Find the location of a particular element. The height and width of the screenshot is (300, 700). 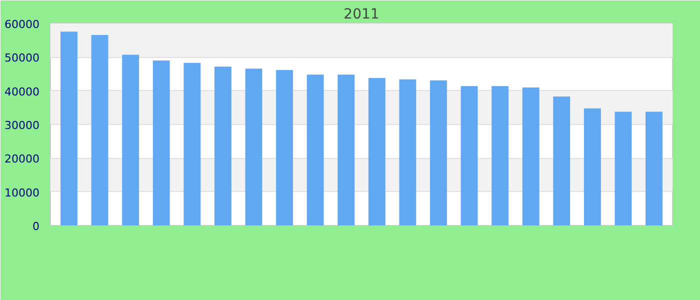

y-tick-label: 40000 is located at coordinates (22, 91).